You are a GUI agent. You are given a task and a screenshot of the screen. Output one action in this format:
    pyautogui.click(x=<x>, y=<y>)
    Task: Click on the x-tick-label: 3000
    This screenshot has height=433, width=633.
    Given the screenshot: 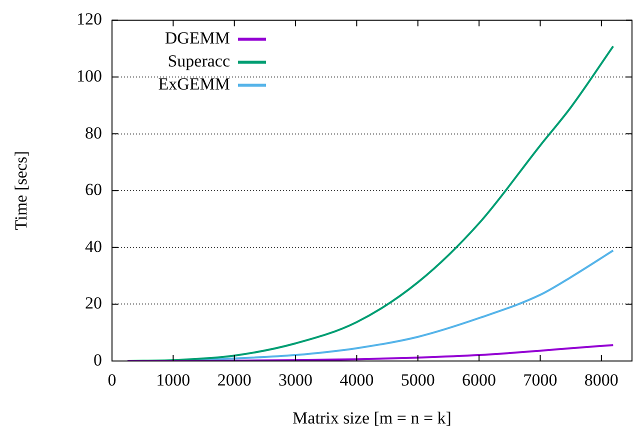 What is the action you would take?
    pyautogui.click(x=295, y=380)
    